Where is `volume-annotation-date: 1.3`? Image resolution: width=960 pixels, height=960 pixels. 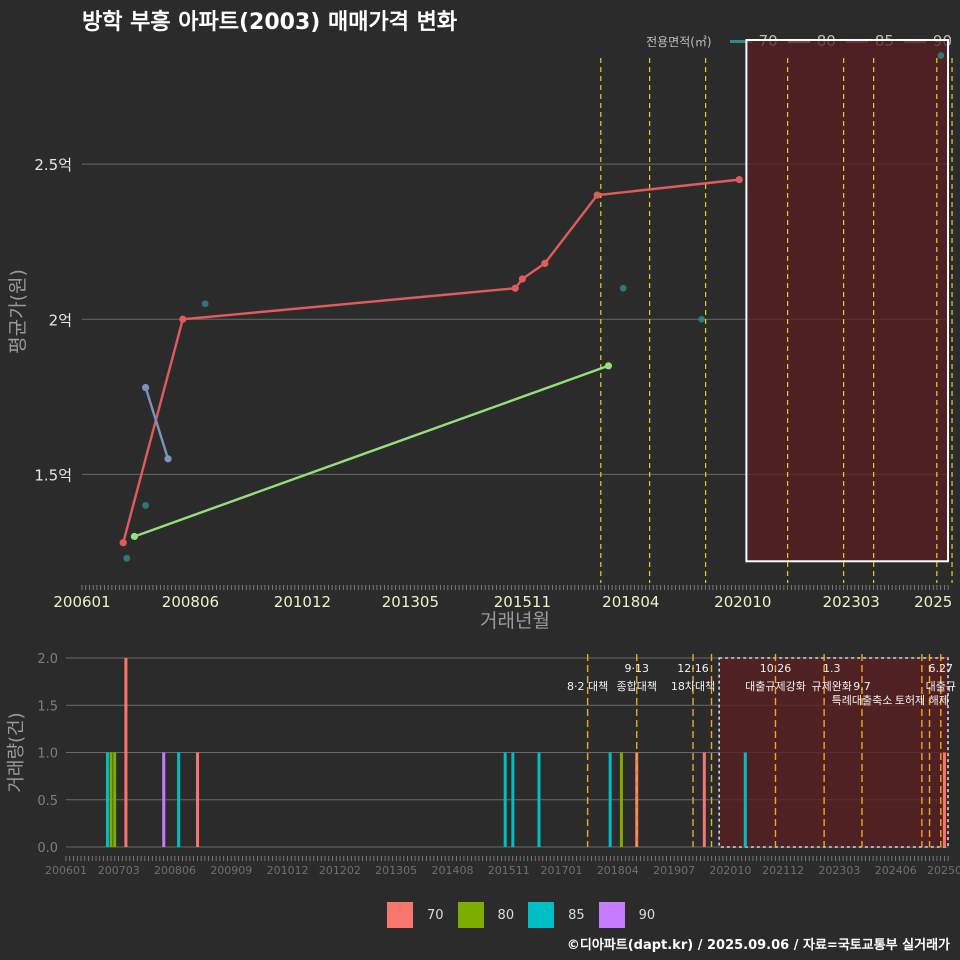
volume-annotation-date: 1.3 is located at coordinates (832, 668).